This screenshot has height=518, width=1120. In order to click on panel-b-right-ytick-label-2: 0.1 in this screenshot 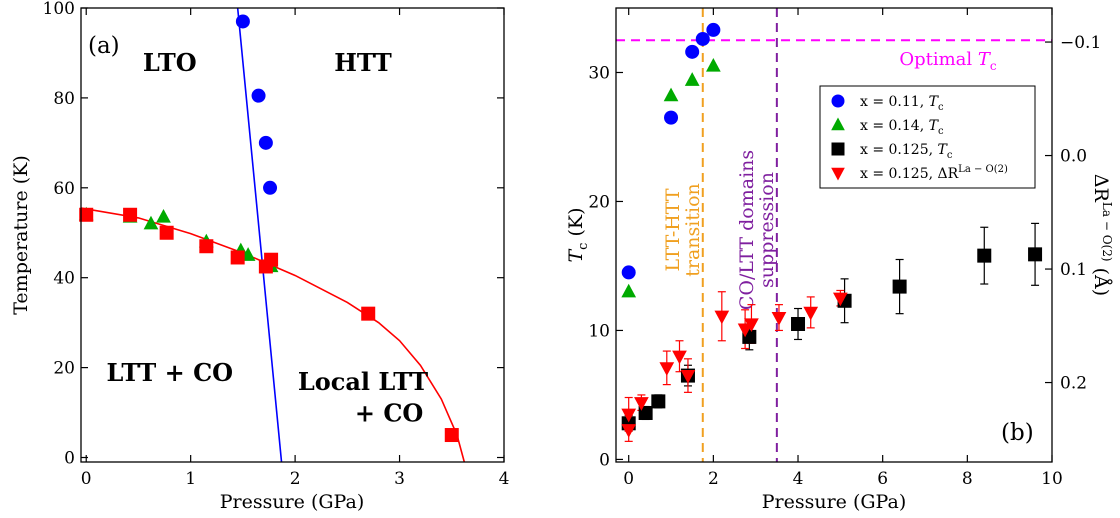, I will do `click(1073, 270)`.